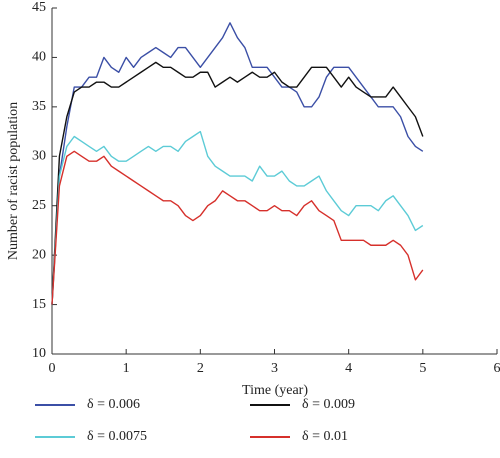 The height and width of the screenshot is (458, 500). What do you see at coordinates (39, 57) in the screenshot?
I see `y-tick-label: 40` at bounding box center [39, 57].